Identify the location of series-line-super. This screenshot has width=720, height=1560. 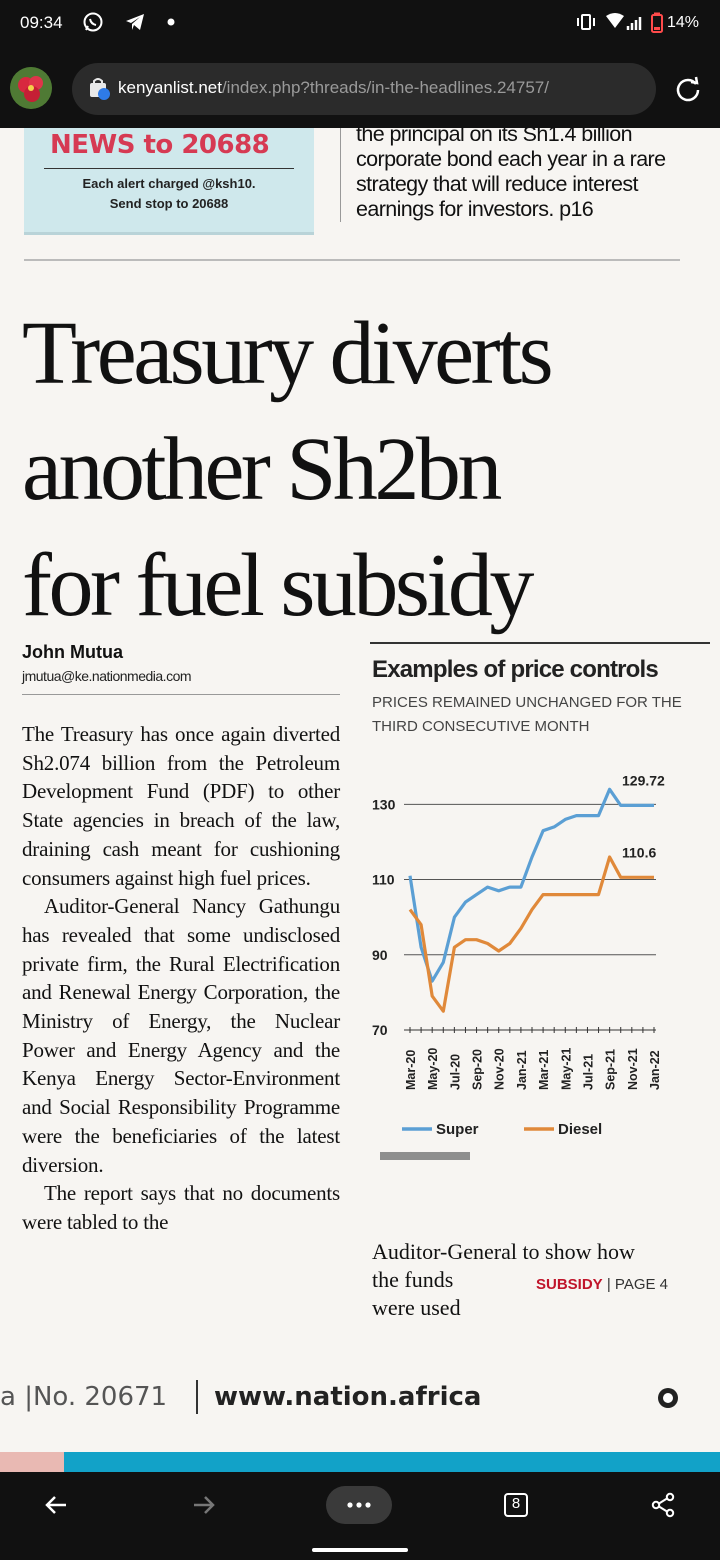
(531, 885).